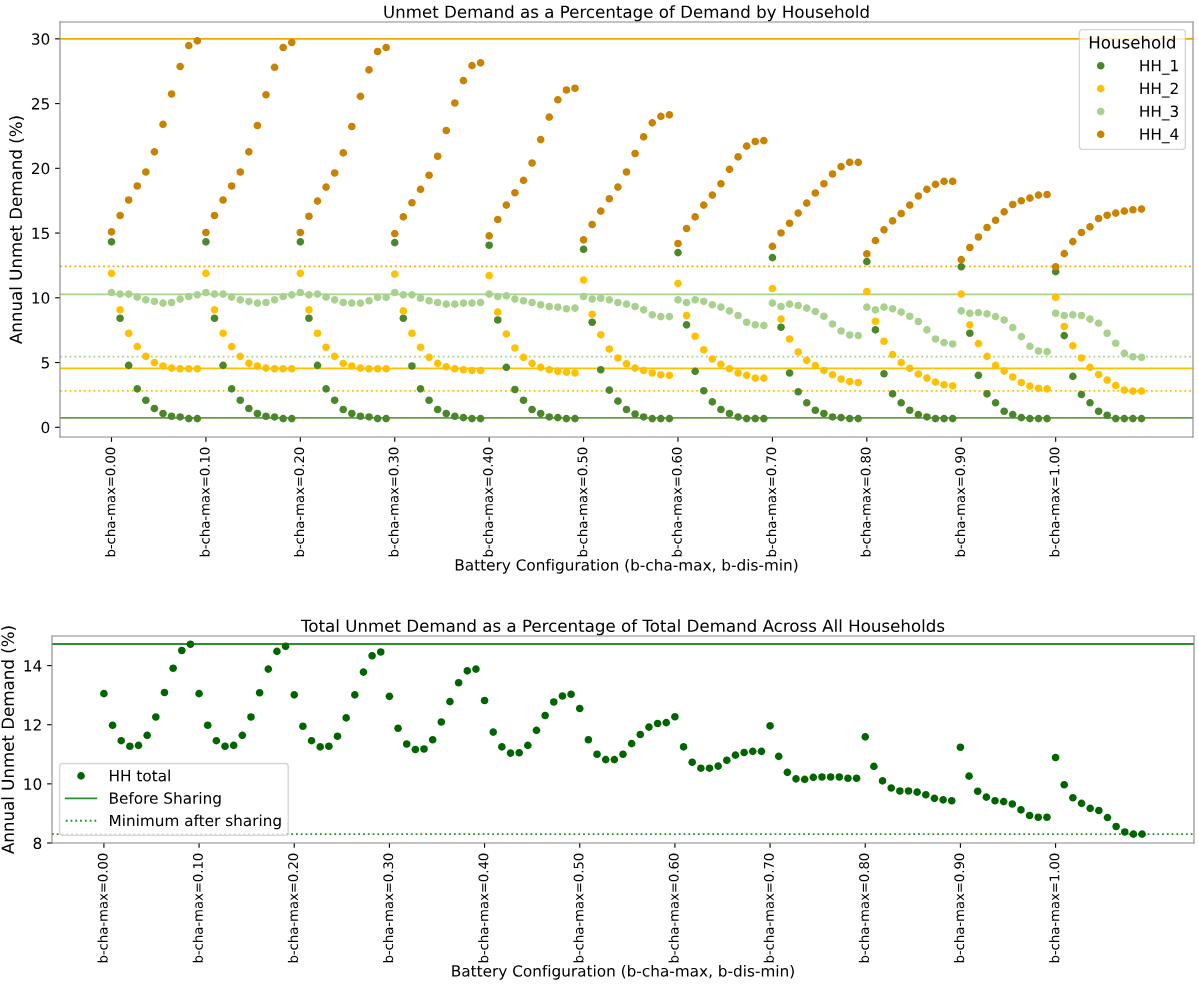  I want to click on legend-label: HH_3, so click(1159, 113).